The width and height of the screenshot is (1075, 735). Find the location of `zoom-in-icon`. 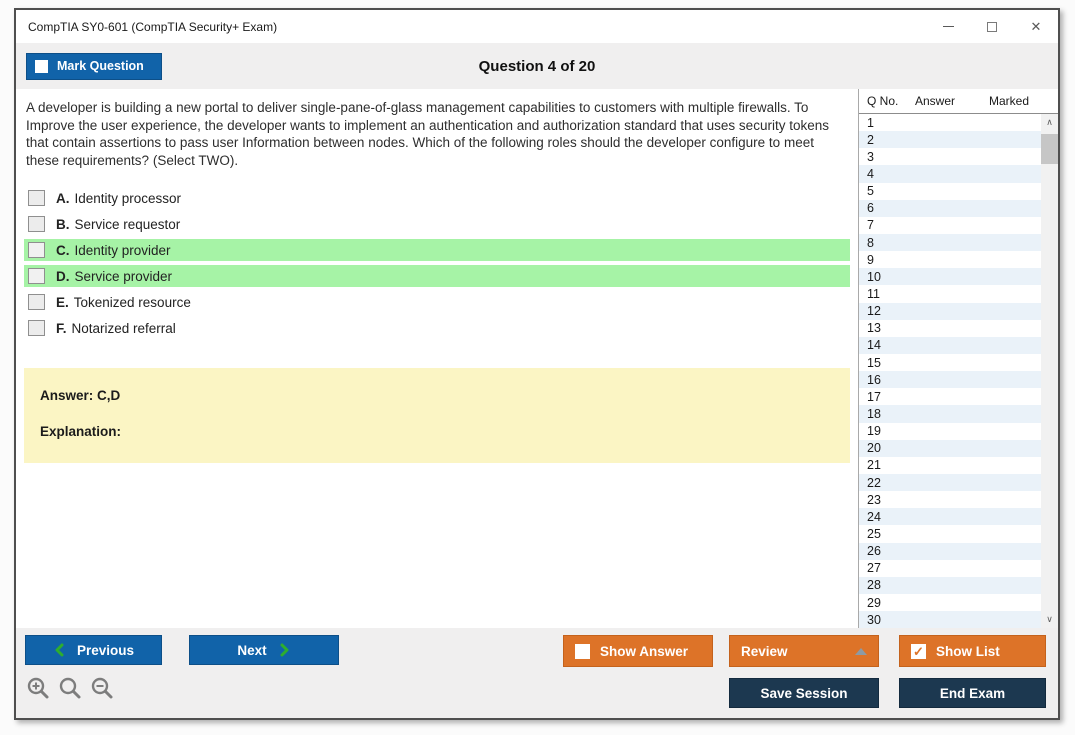

zoom-in-icon is located at coordinates (38, 688).